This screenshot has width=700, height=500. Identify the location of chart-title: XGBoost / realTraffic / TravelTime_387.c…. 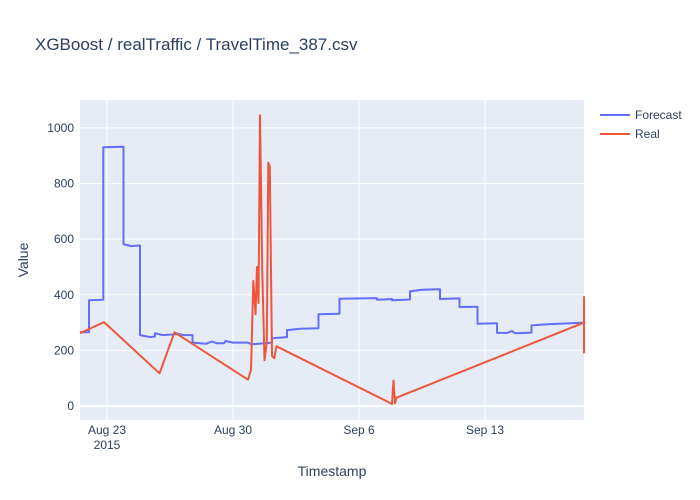
(196, 44).